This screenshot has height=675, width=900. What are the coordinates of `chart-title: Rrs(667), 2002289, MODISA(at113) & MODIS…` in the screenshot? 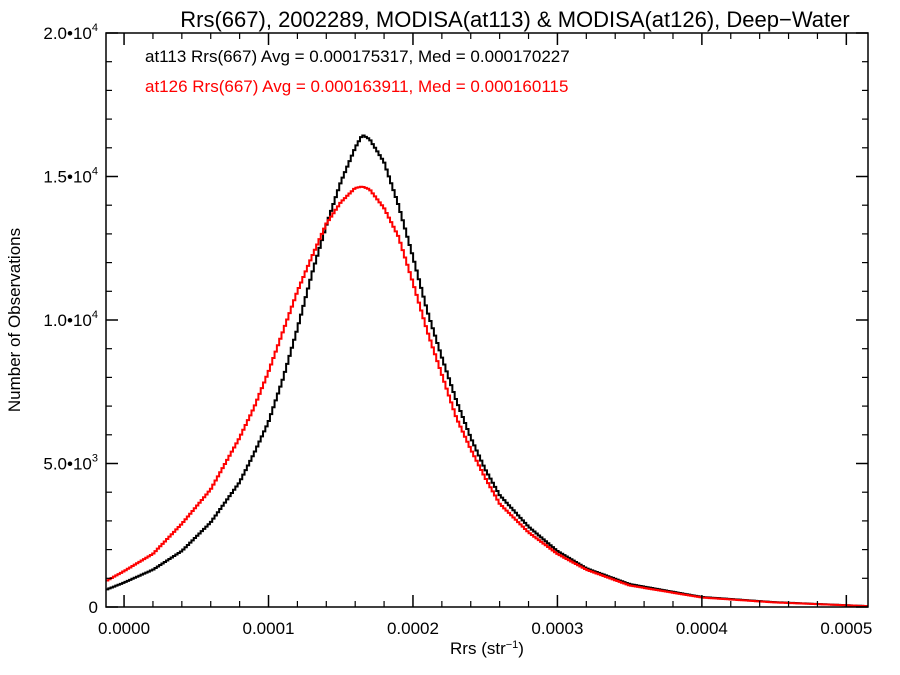 It's located at (514, 19).